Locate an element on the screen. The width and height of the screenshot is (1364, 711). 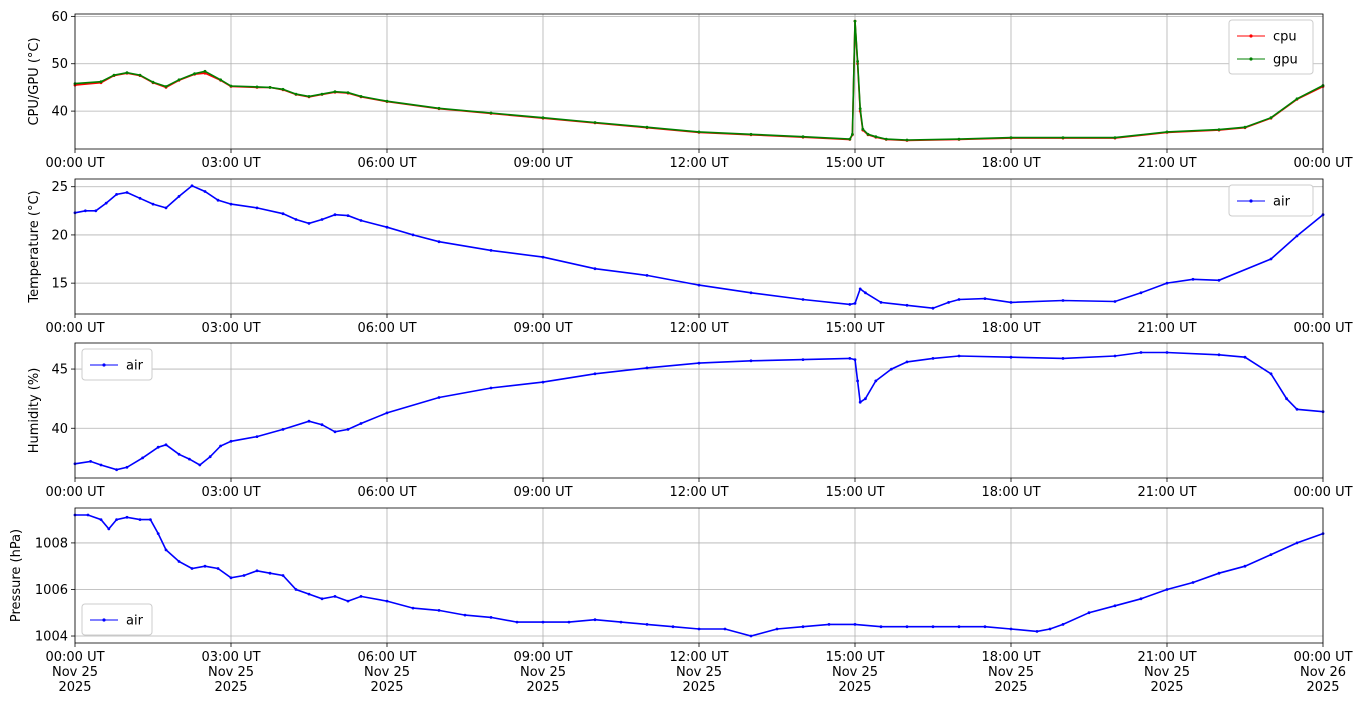
x-tick-label: 21:00 UT is located at coordinates (1166, 328).